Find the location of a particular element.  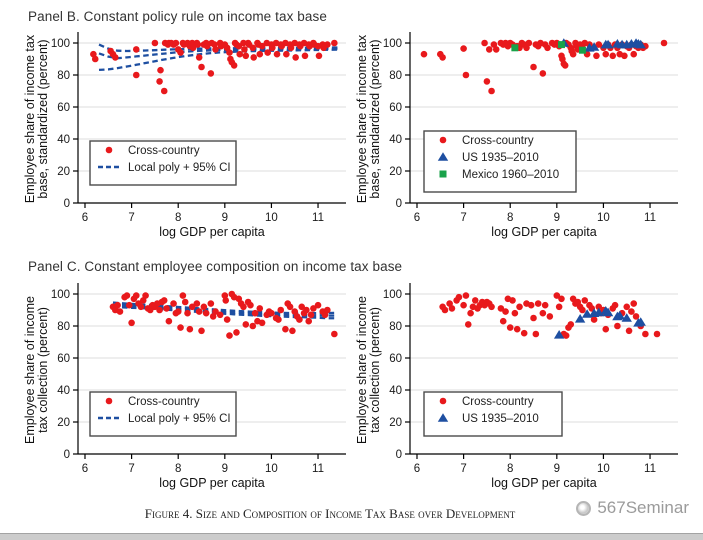

x-tick-label: 9 is located at coordinates (225, 218).